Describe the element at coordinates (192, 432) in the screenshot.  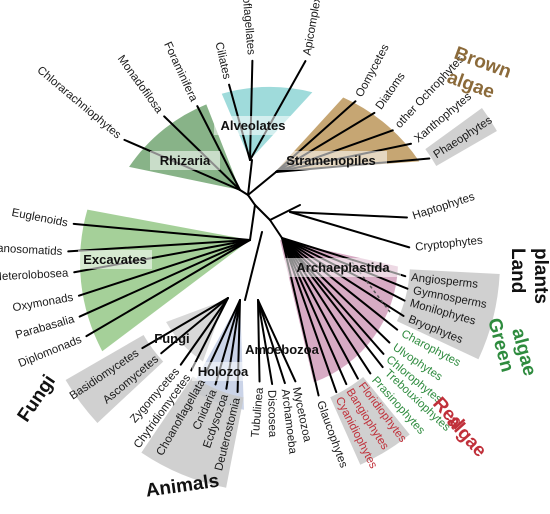
I see `bar-animals` at that location.